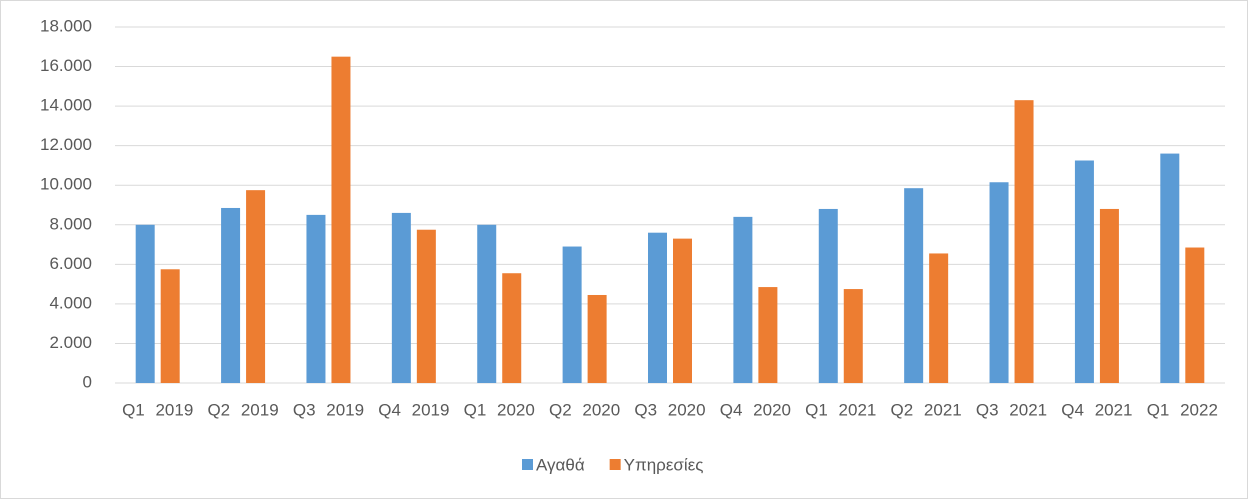 The width and height of the screenshot is (1249, 500). I want to click on legend-label: Υπηρεσίες, so click(664, 464).